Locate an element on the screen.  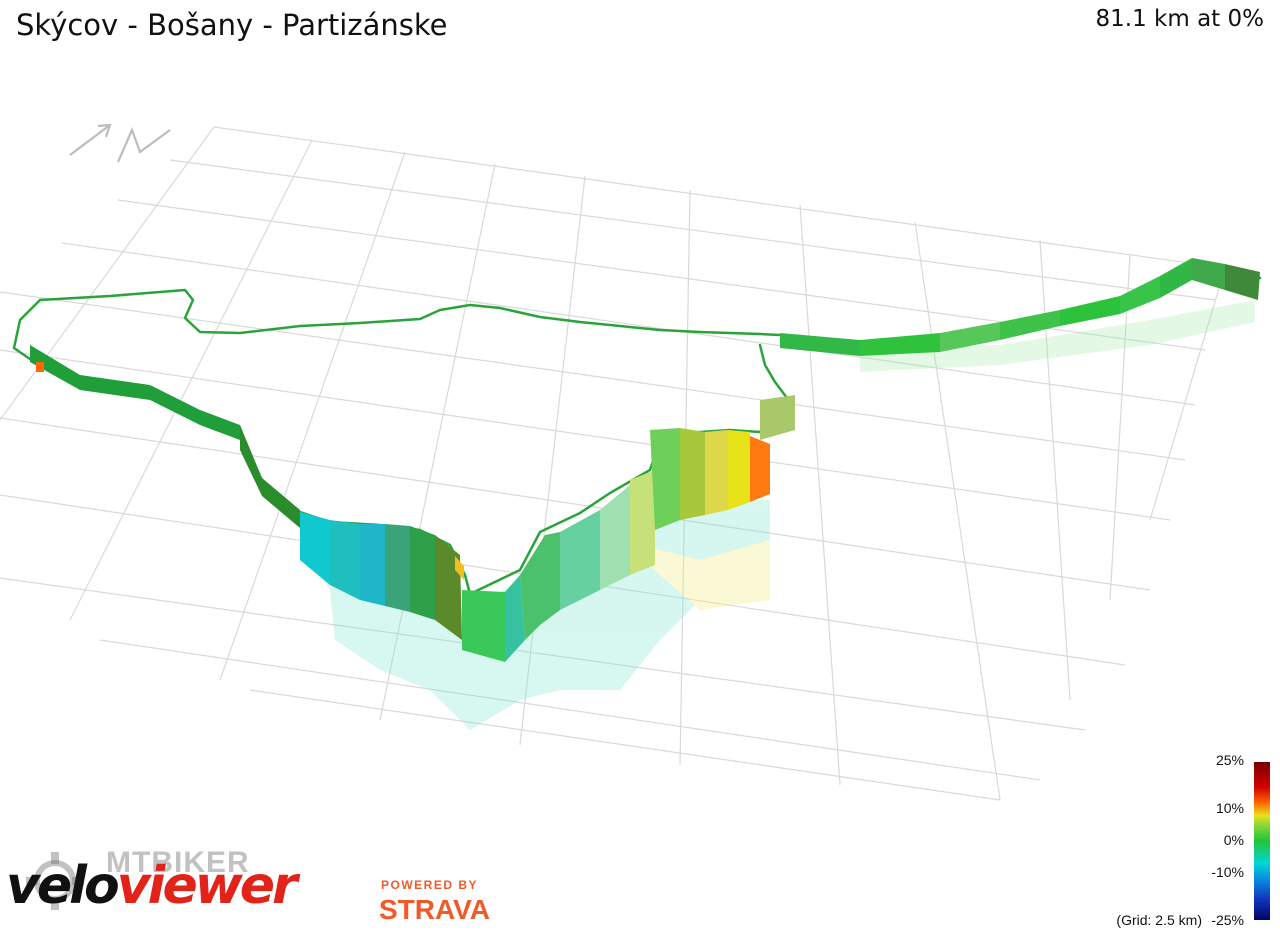
mtbiker-watermark: MTBIKER is located at coordinates (178, 862).